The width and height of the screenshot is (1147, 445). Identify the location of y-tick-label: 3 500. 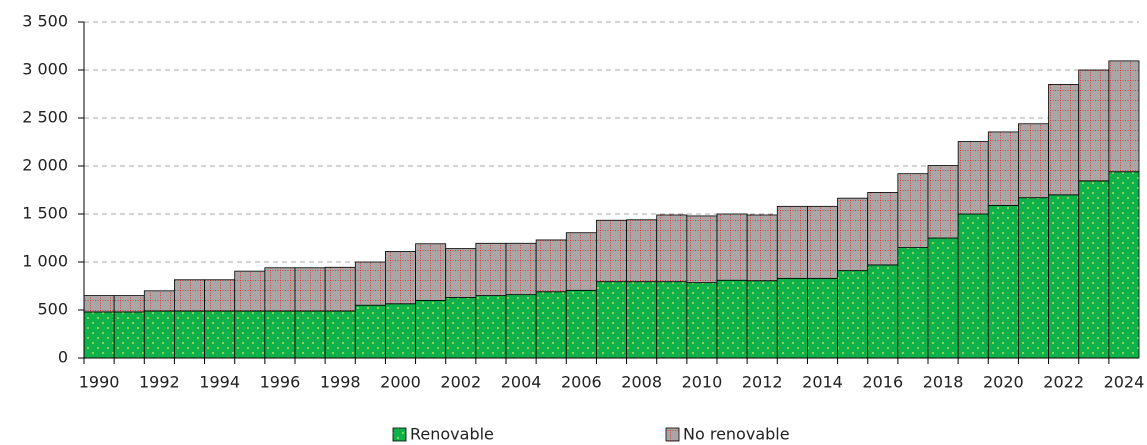
(45, 21).